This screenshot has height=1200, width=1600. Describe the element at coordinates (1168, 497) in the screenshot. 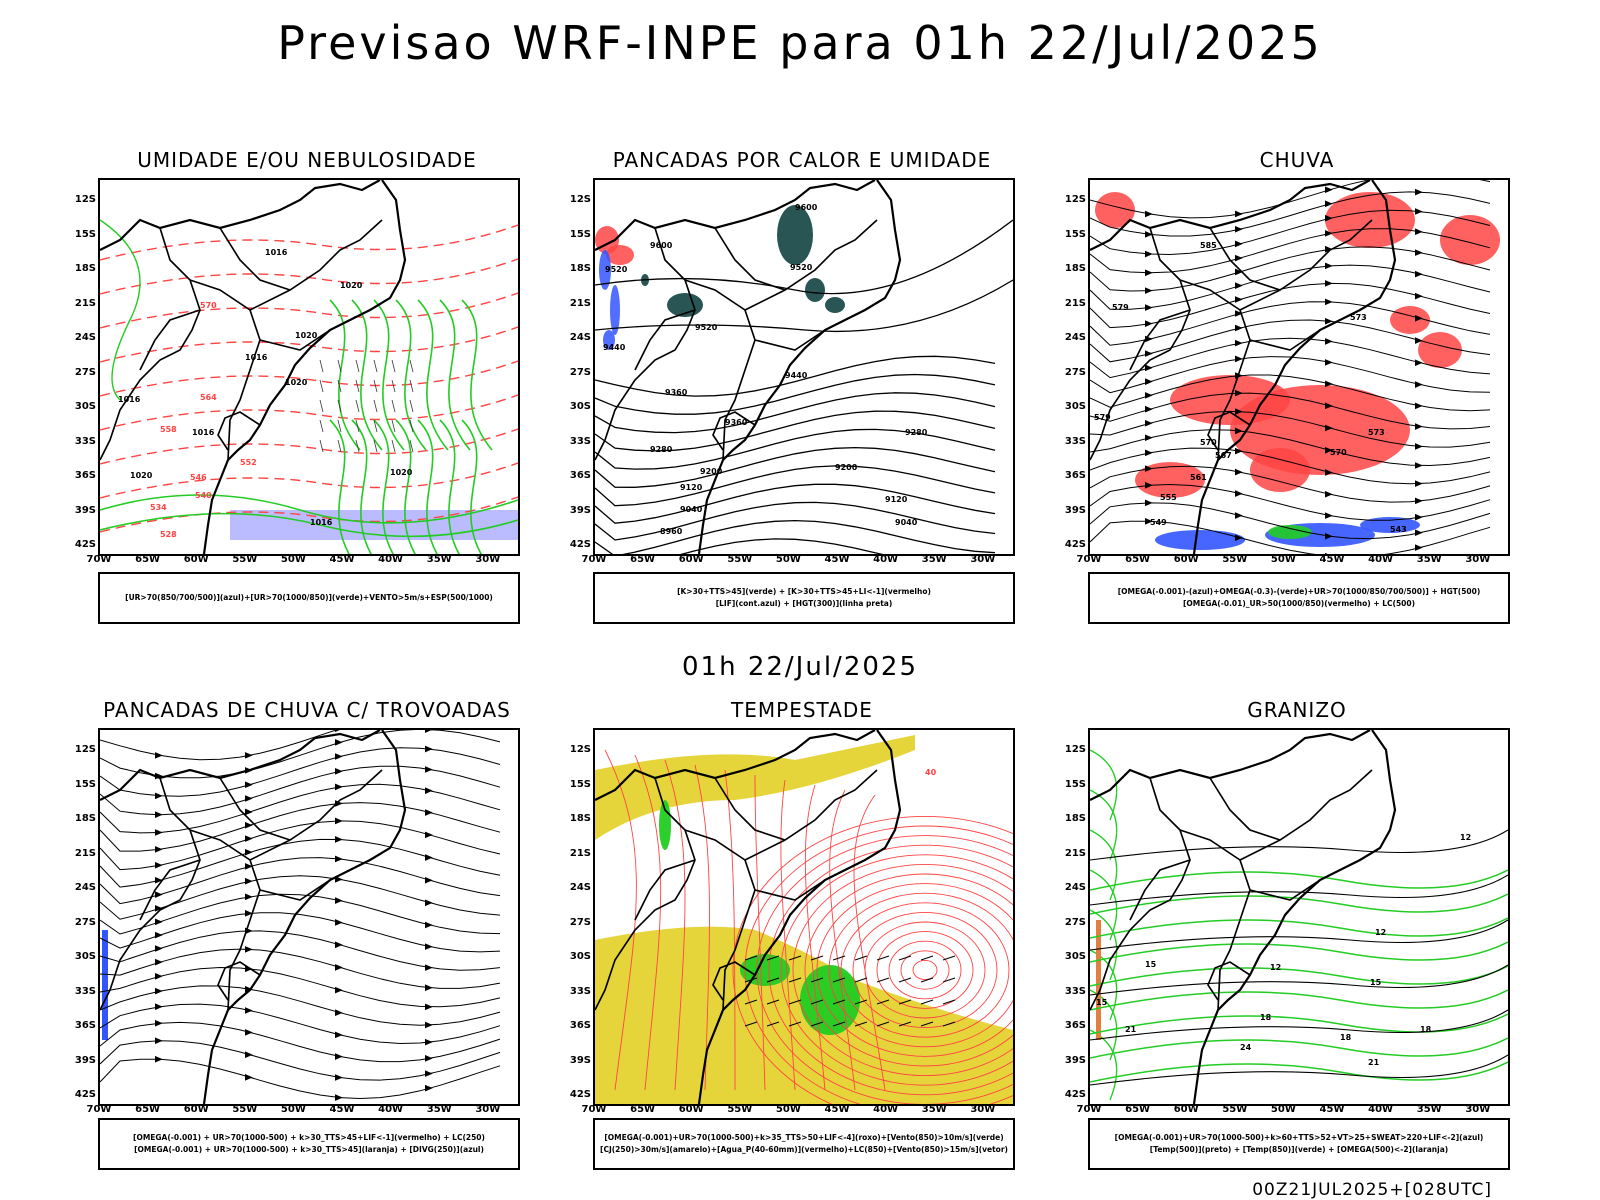

I see `contour-label: 555` at that location.